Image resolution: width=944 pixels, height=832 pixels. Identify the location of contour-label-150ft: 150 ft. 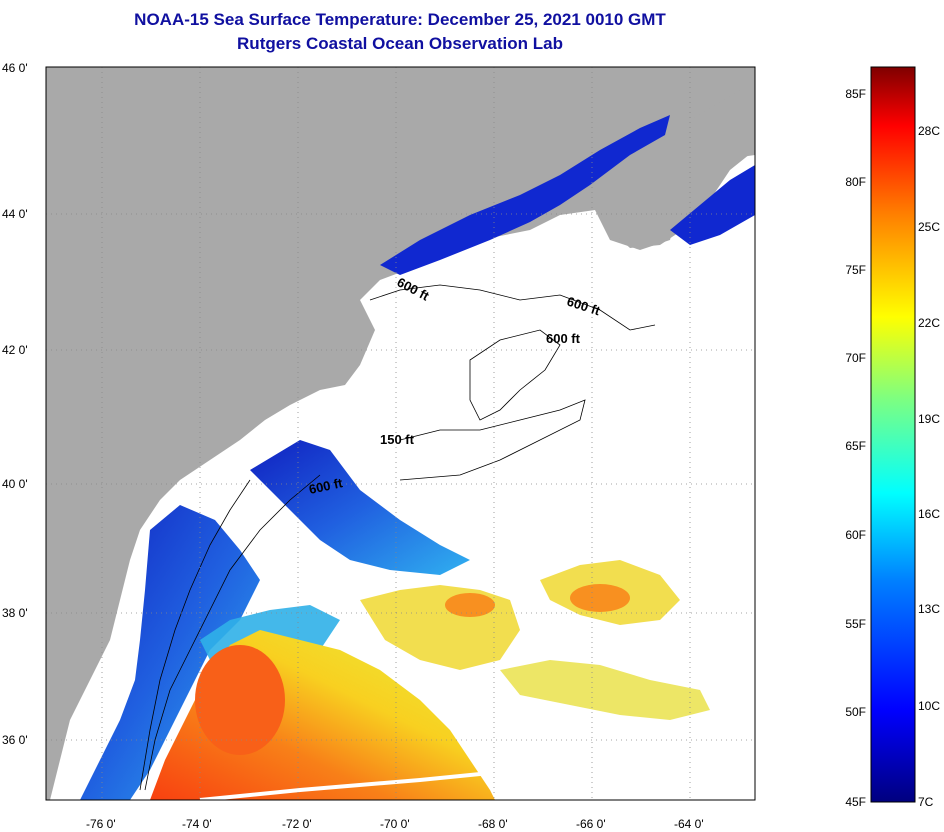
(397, 439).